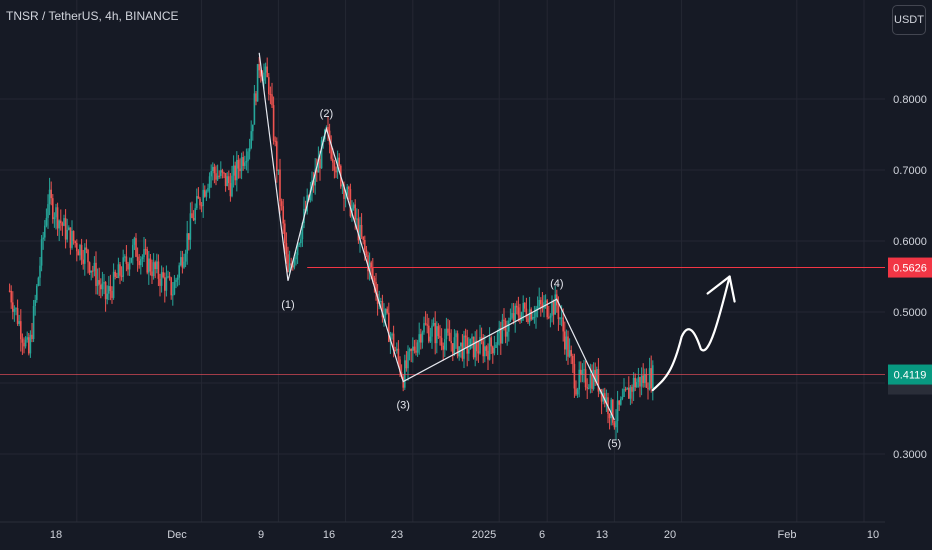 Image resolution: width=932 pixels, height=550 pixels. What do you see at coordinates (329, 535) in the screenshot?
I see `x-tick-label: 16` at bounding box center [329, 535].